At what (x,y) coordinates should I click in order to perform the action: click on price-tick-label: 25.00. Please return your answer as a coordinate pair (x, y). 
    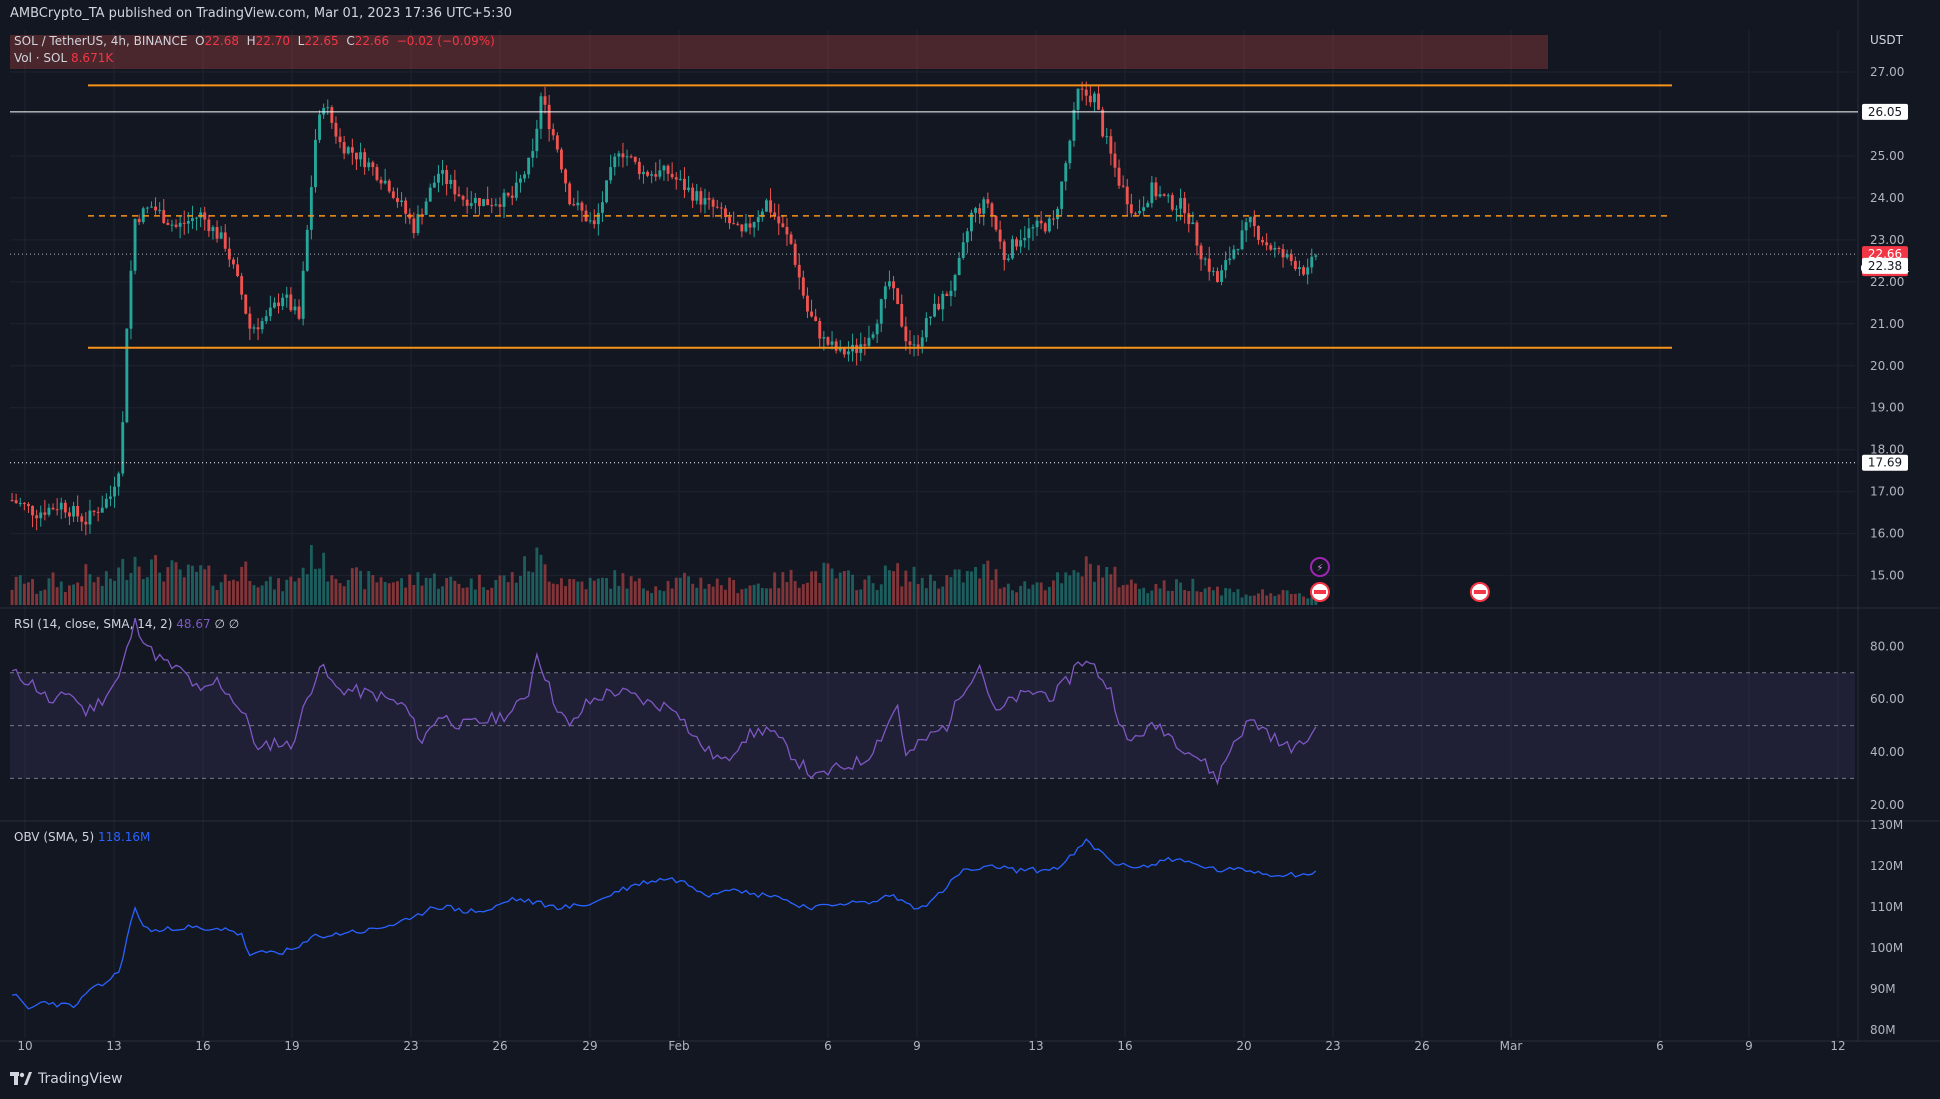
    Looking at the image, I should click on (1887, 156).